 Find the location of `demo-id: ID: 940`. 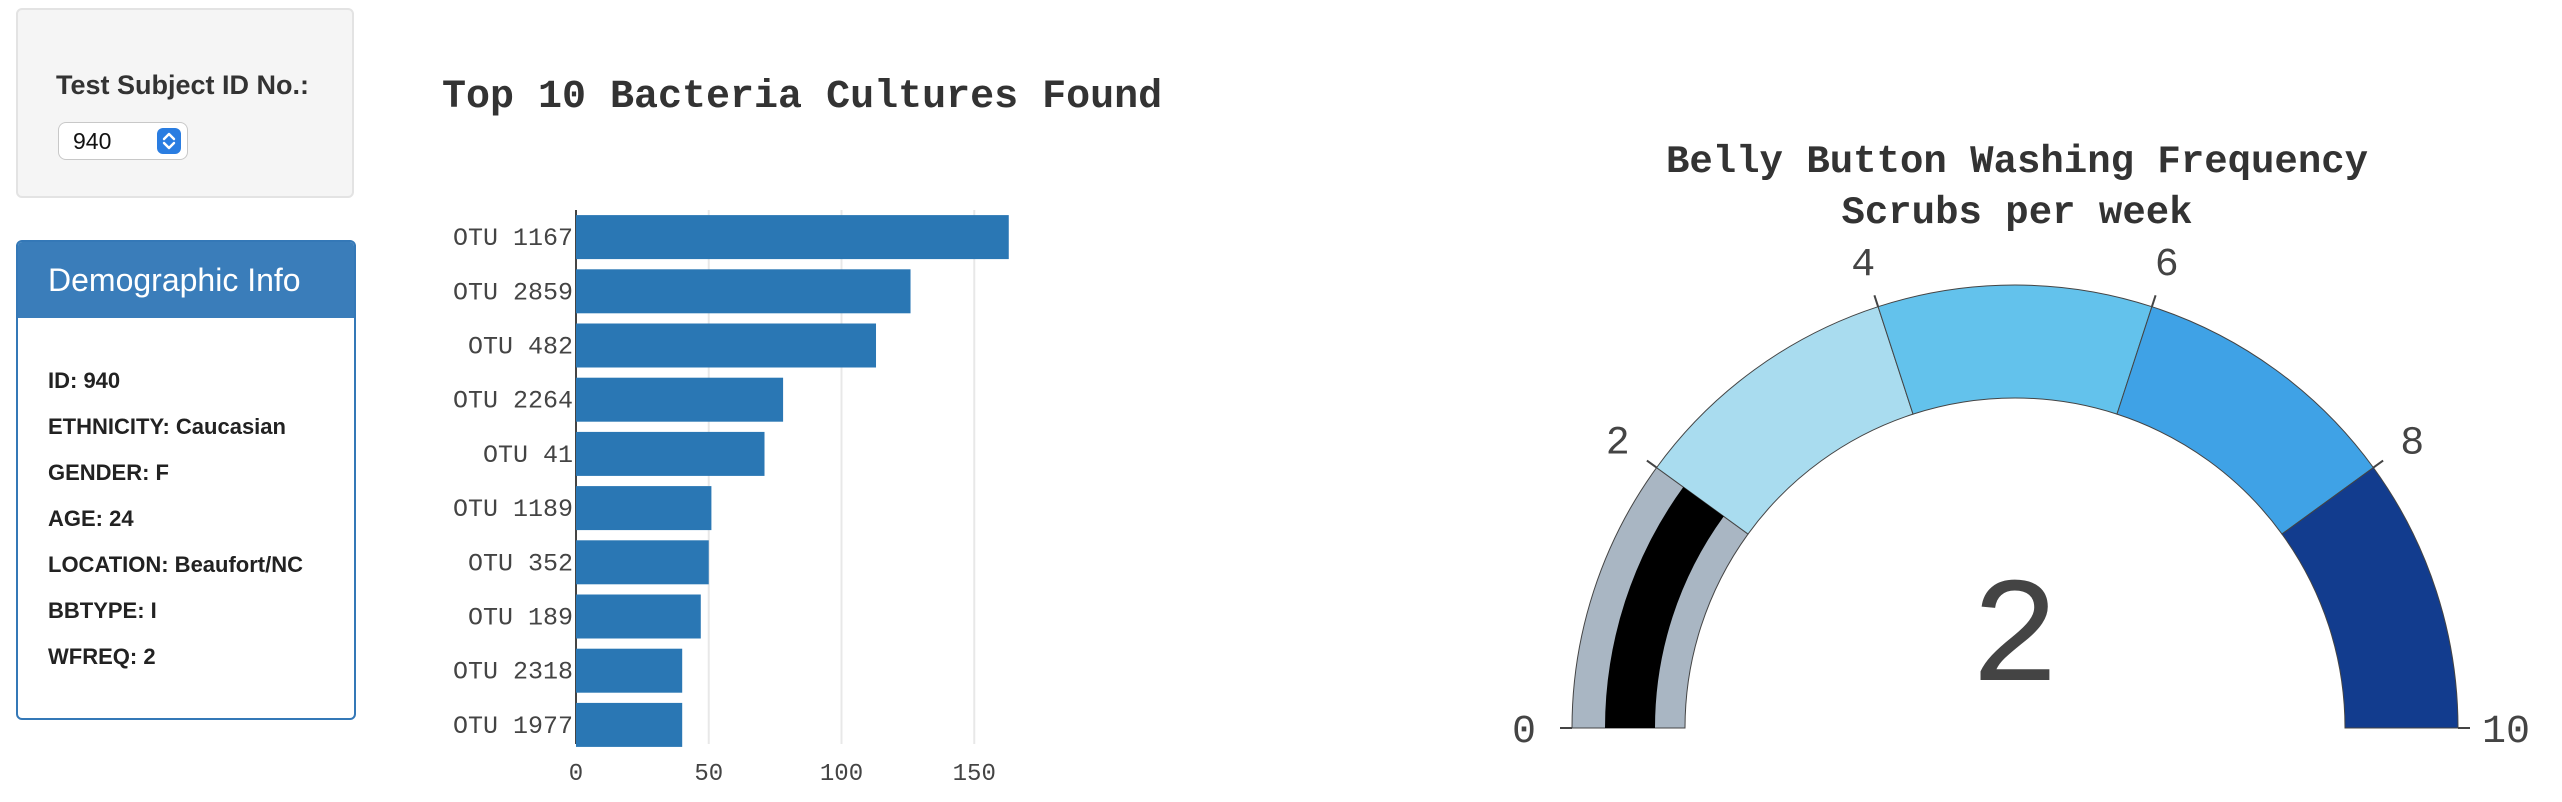

demo-id: ID: 940 is located at coordinates (84, 380).